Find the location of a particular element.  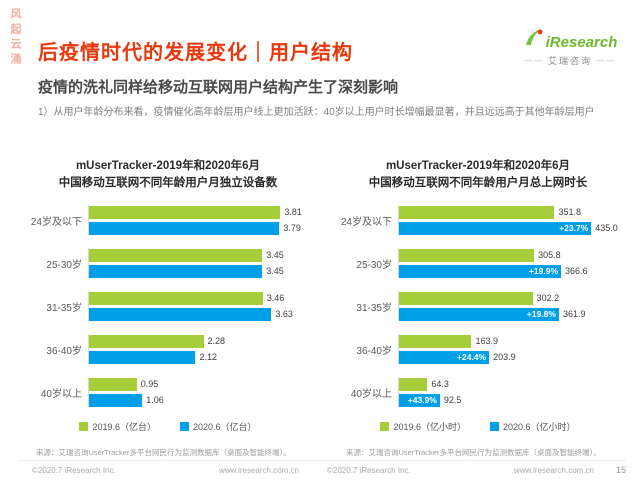

bar-track: 3.46 3.63 is located at coordinates (199, 306).